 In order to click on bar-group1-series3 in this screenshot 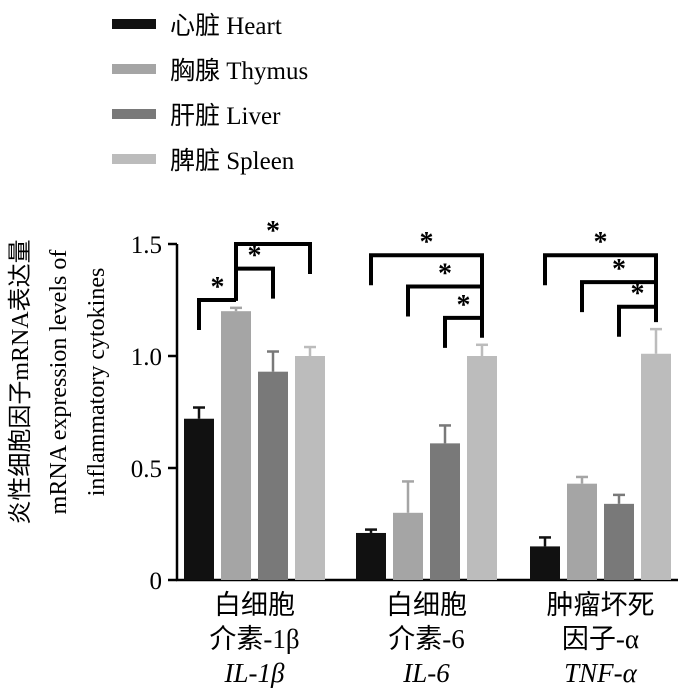, I will do `click(273, 475)`.